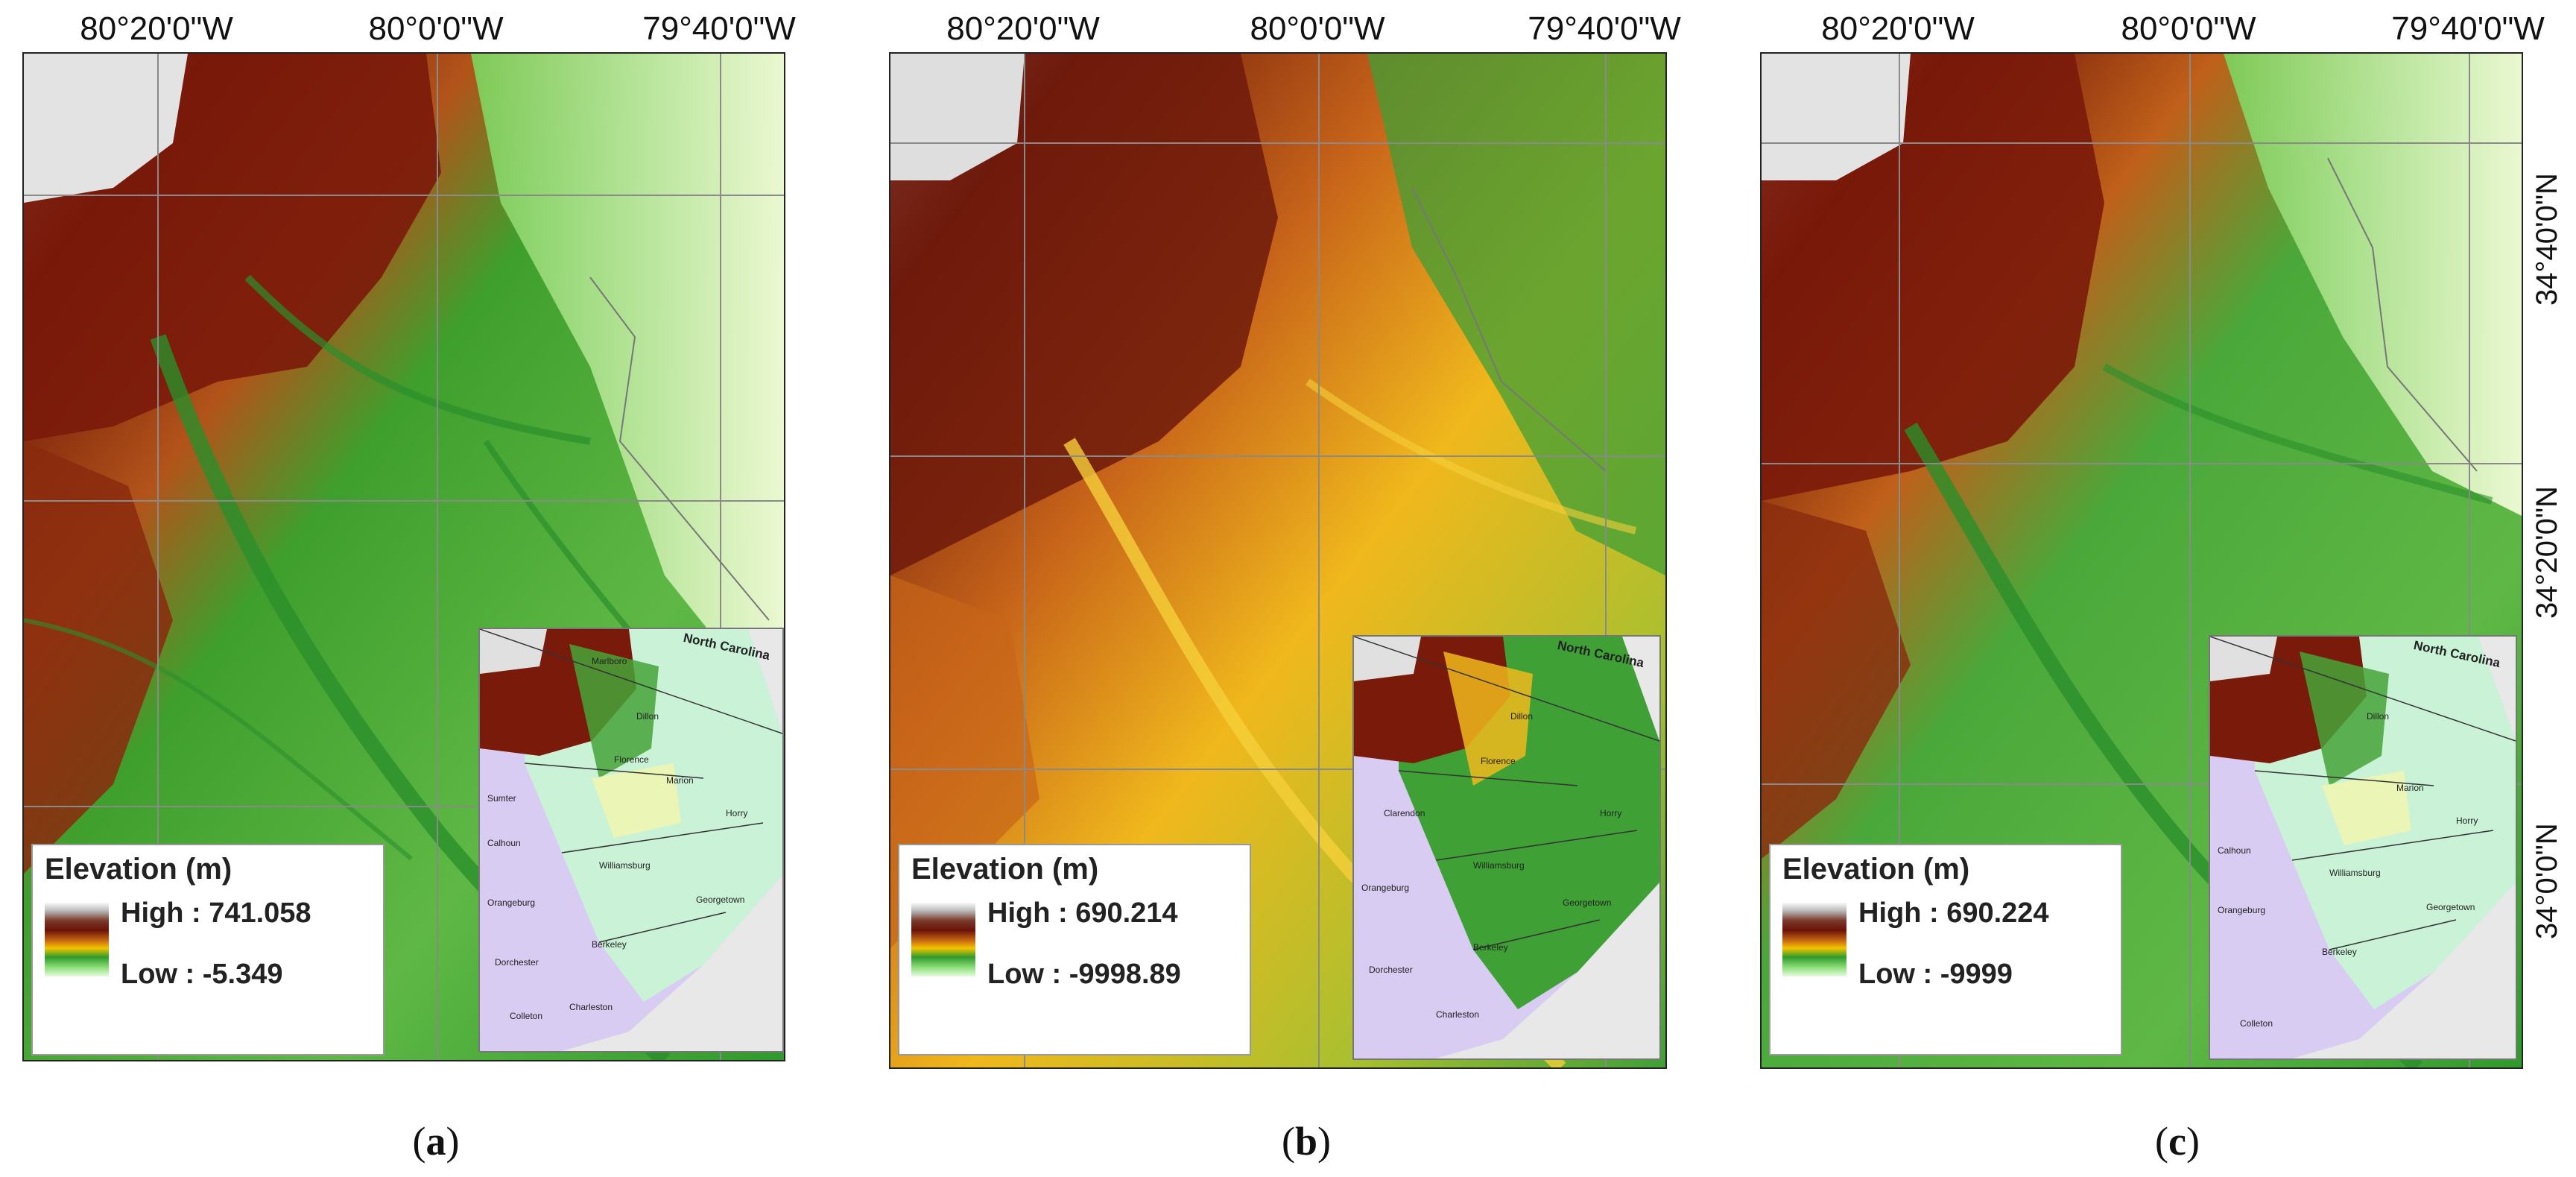 The image size is (2576, 1177). Describe the element at coordinates (1084, 974) in the screenshot. I see `legend-low-label: Low : -9998.89` at that location.